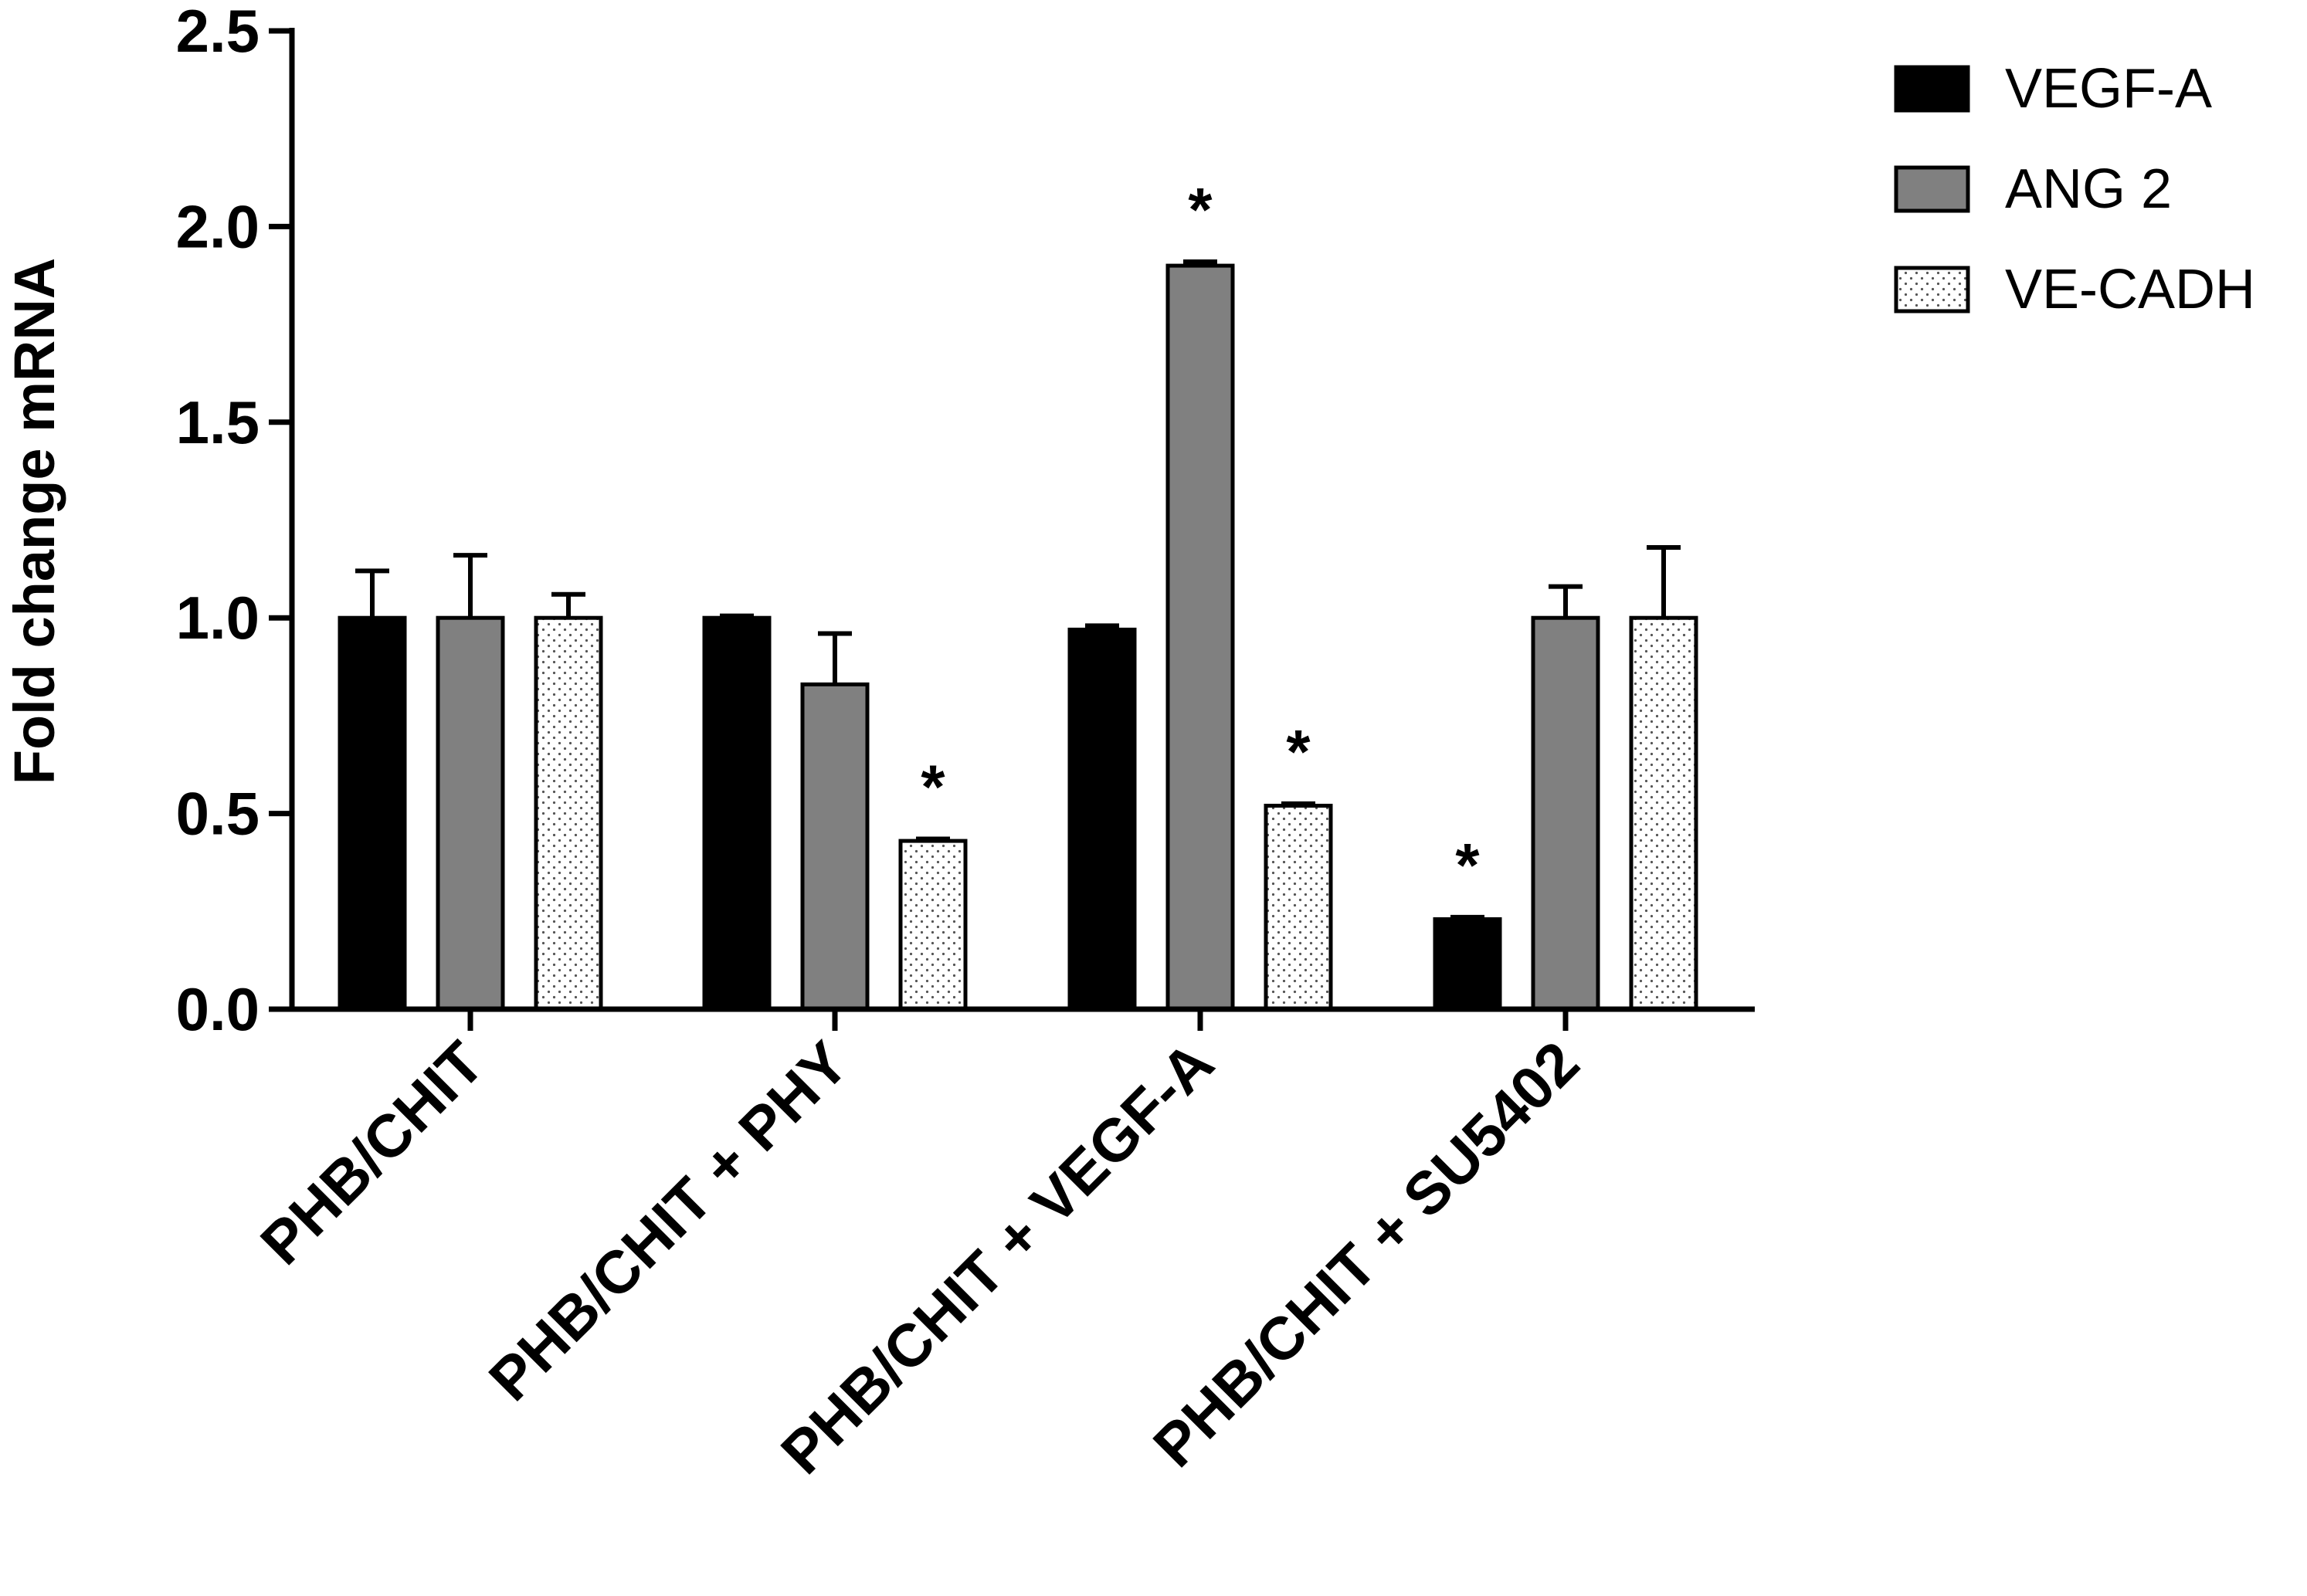 The width and height of the screenshot is (2307, 1596). What do you see at coordinates (34, 521) in the screenshot?
I see `y-axis-title: Fold change mRNA` at bounding box center [34, 521].